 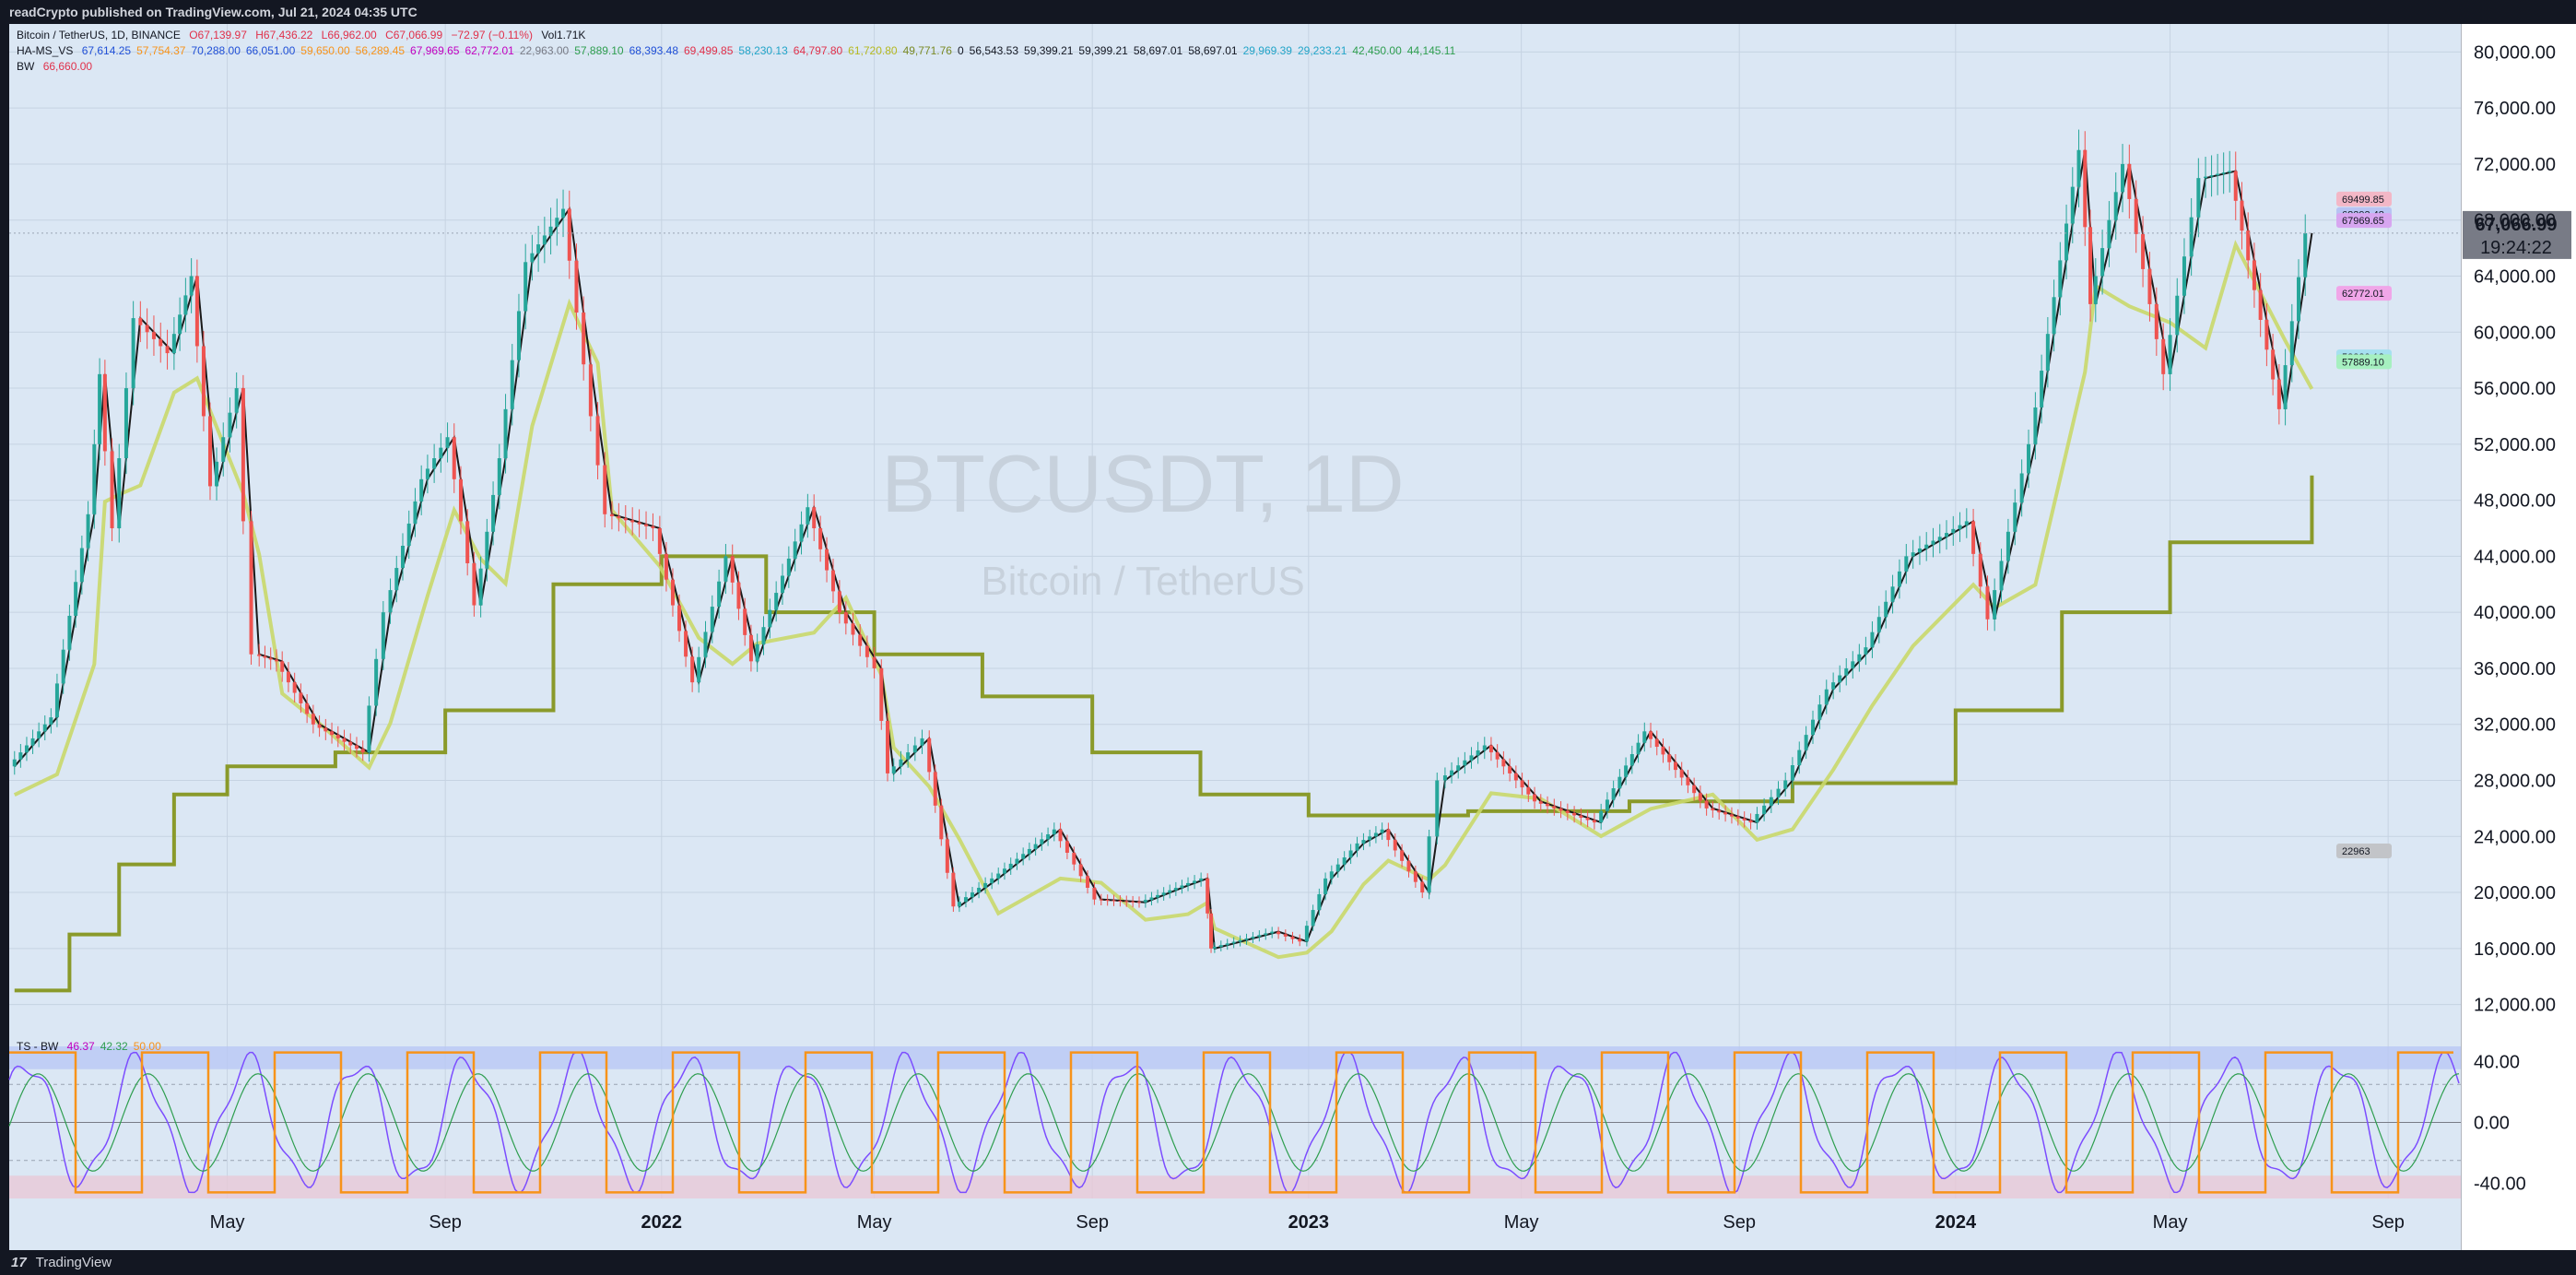 What do you see at coordinates (26, 67) in the screenshot?
I see `legend-bw-label: BW` at bounding box center [26, 67].